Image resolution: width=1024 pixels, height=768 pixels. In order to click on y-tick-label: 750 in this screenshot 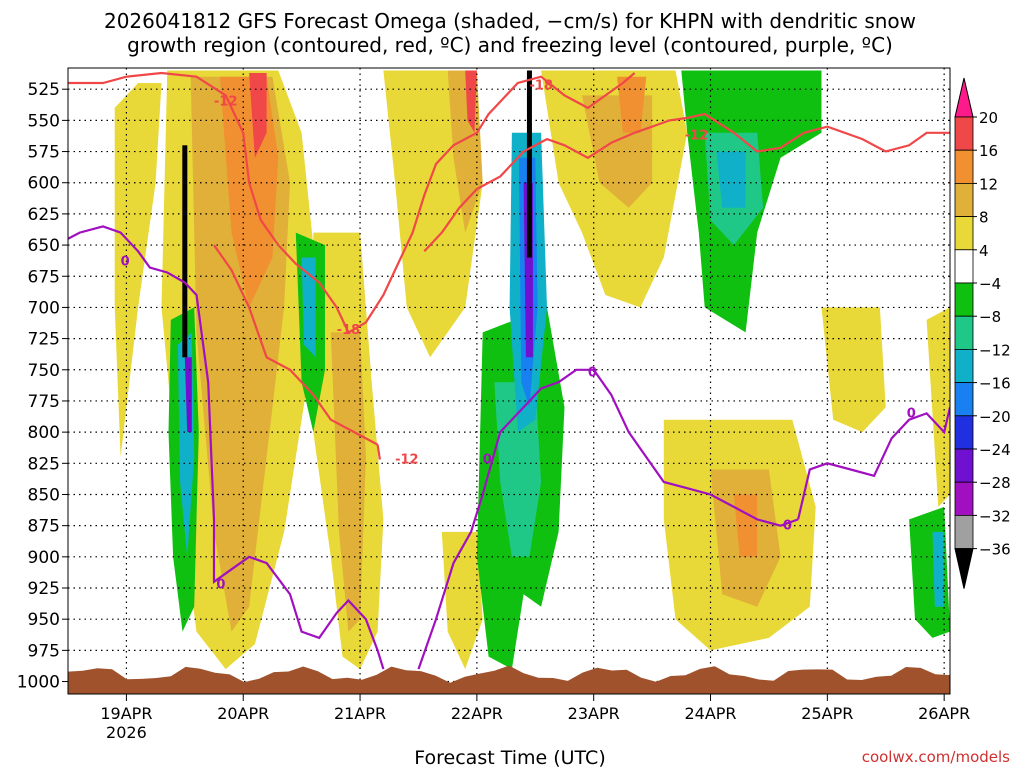, I will do `click(44, 371)`.